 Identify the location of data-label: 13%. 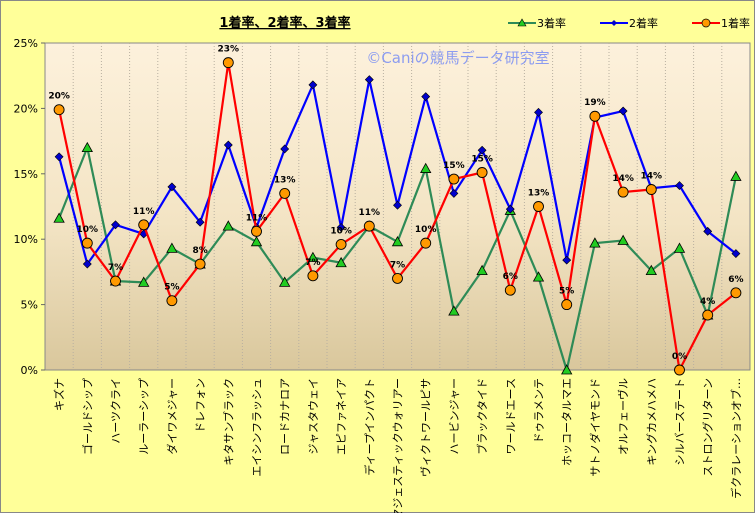
(539, 194).